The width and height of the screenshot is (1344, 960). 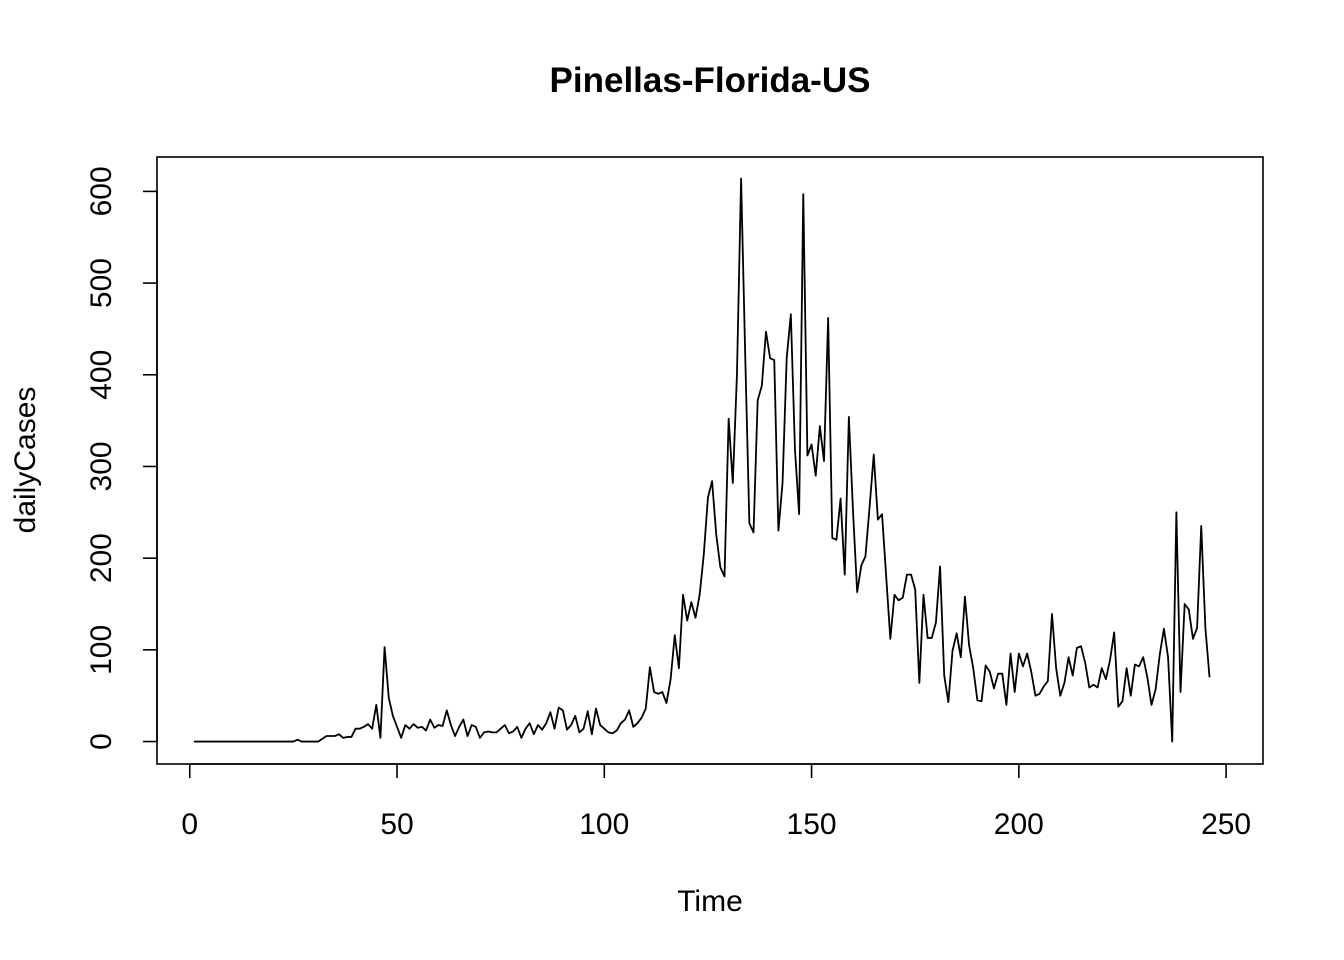 I want to click on x-axis: 0 50 100 150 200 250, so click(x=716, y=802).